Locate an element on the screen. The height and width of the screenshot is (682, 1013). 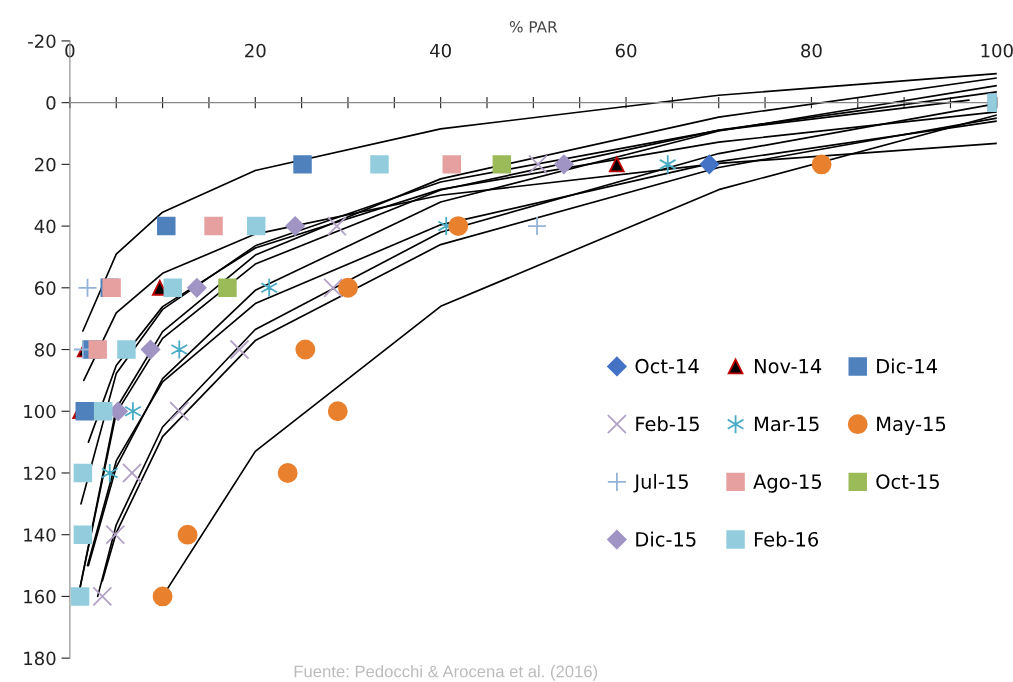
legend-label: Jul-15 is located at coordinates (660, 483).